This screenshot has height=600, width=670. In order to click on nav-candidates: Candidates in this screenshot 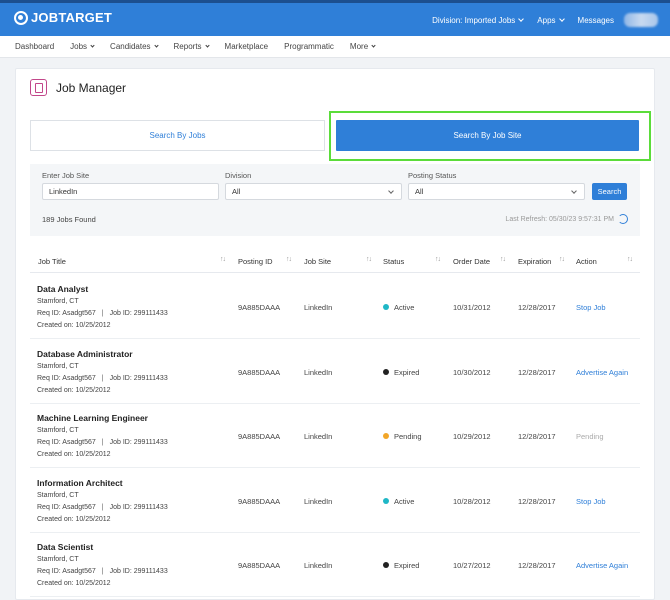, I will do `click(134, 46)`.